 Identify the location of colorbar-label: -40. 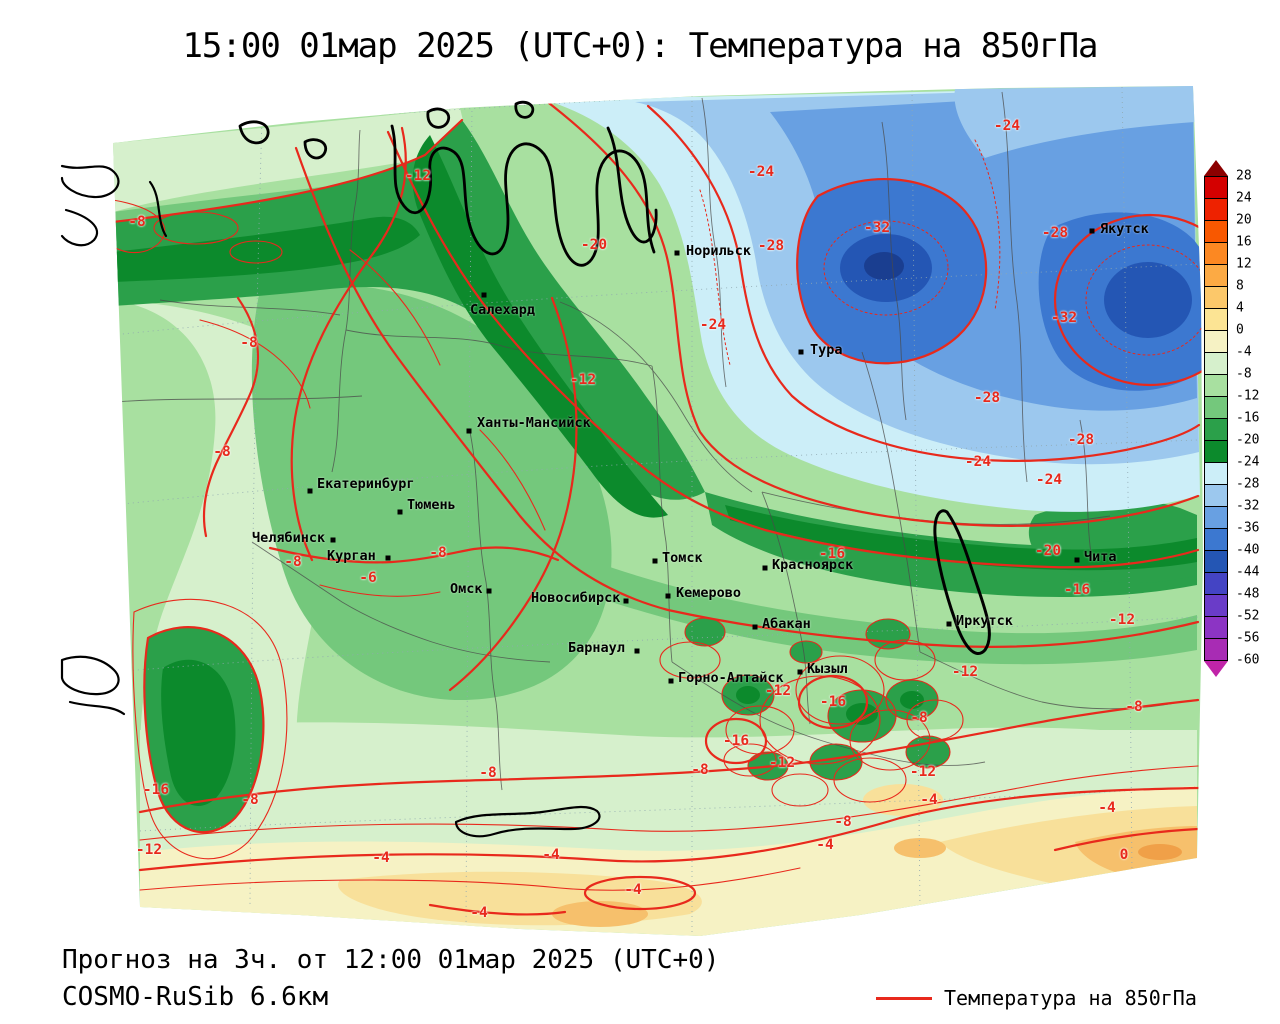
(1248, 550).